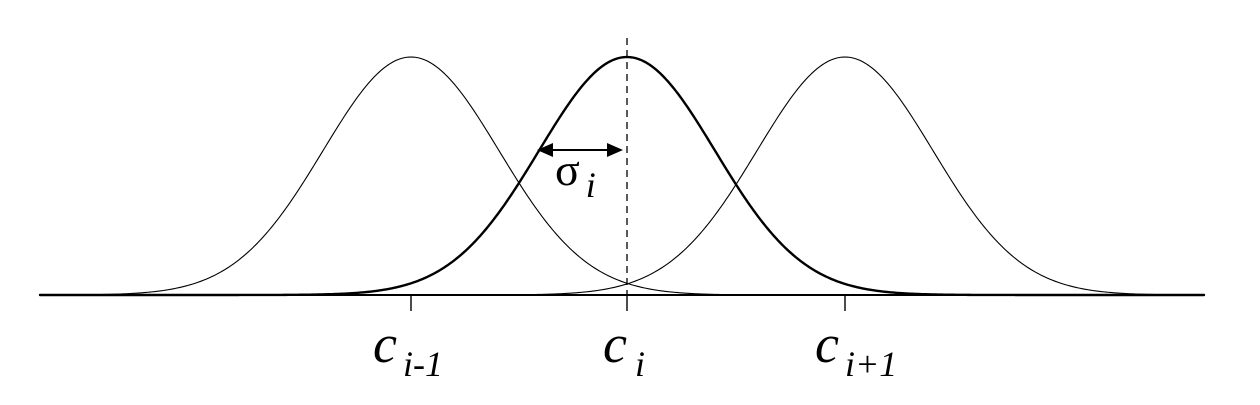  Describe the element at coordinates (615, 150) in the screenshot. I see `sigma-arrow-right-head` at that location.